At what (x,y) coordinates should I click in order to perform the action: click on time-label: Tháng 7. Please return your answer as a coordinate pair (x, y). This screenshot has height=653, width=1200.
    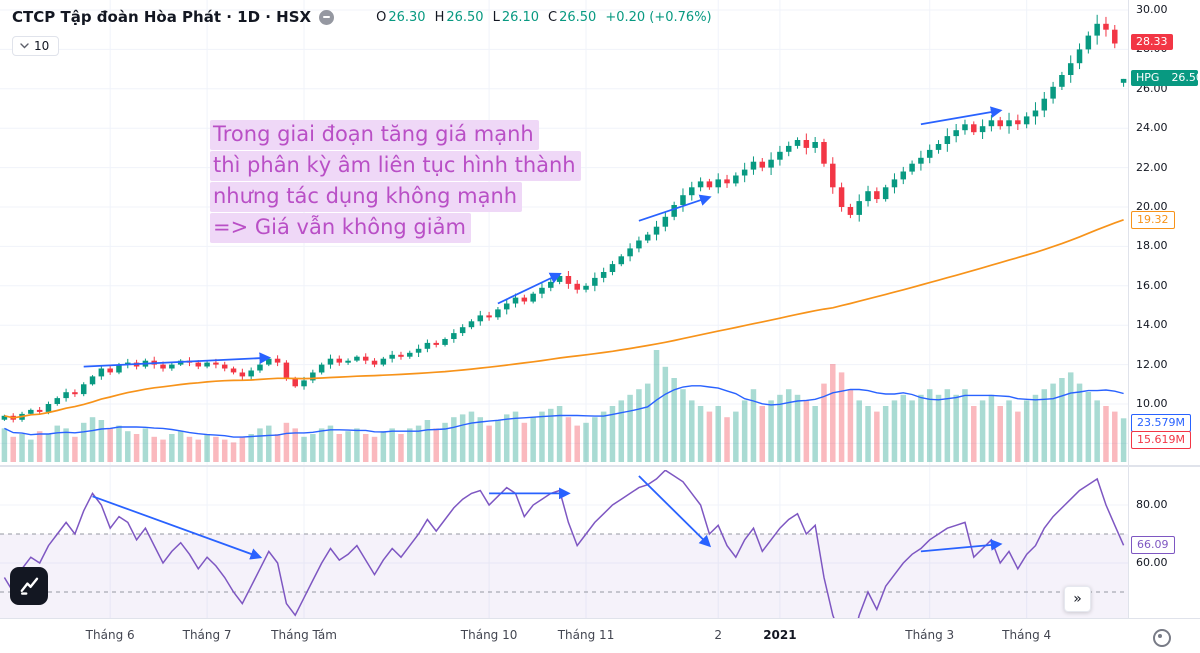
    Looking at the image, I should click on (207, 635).